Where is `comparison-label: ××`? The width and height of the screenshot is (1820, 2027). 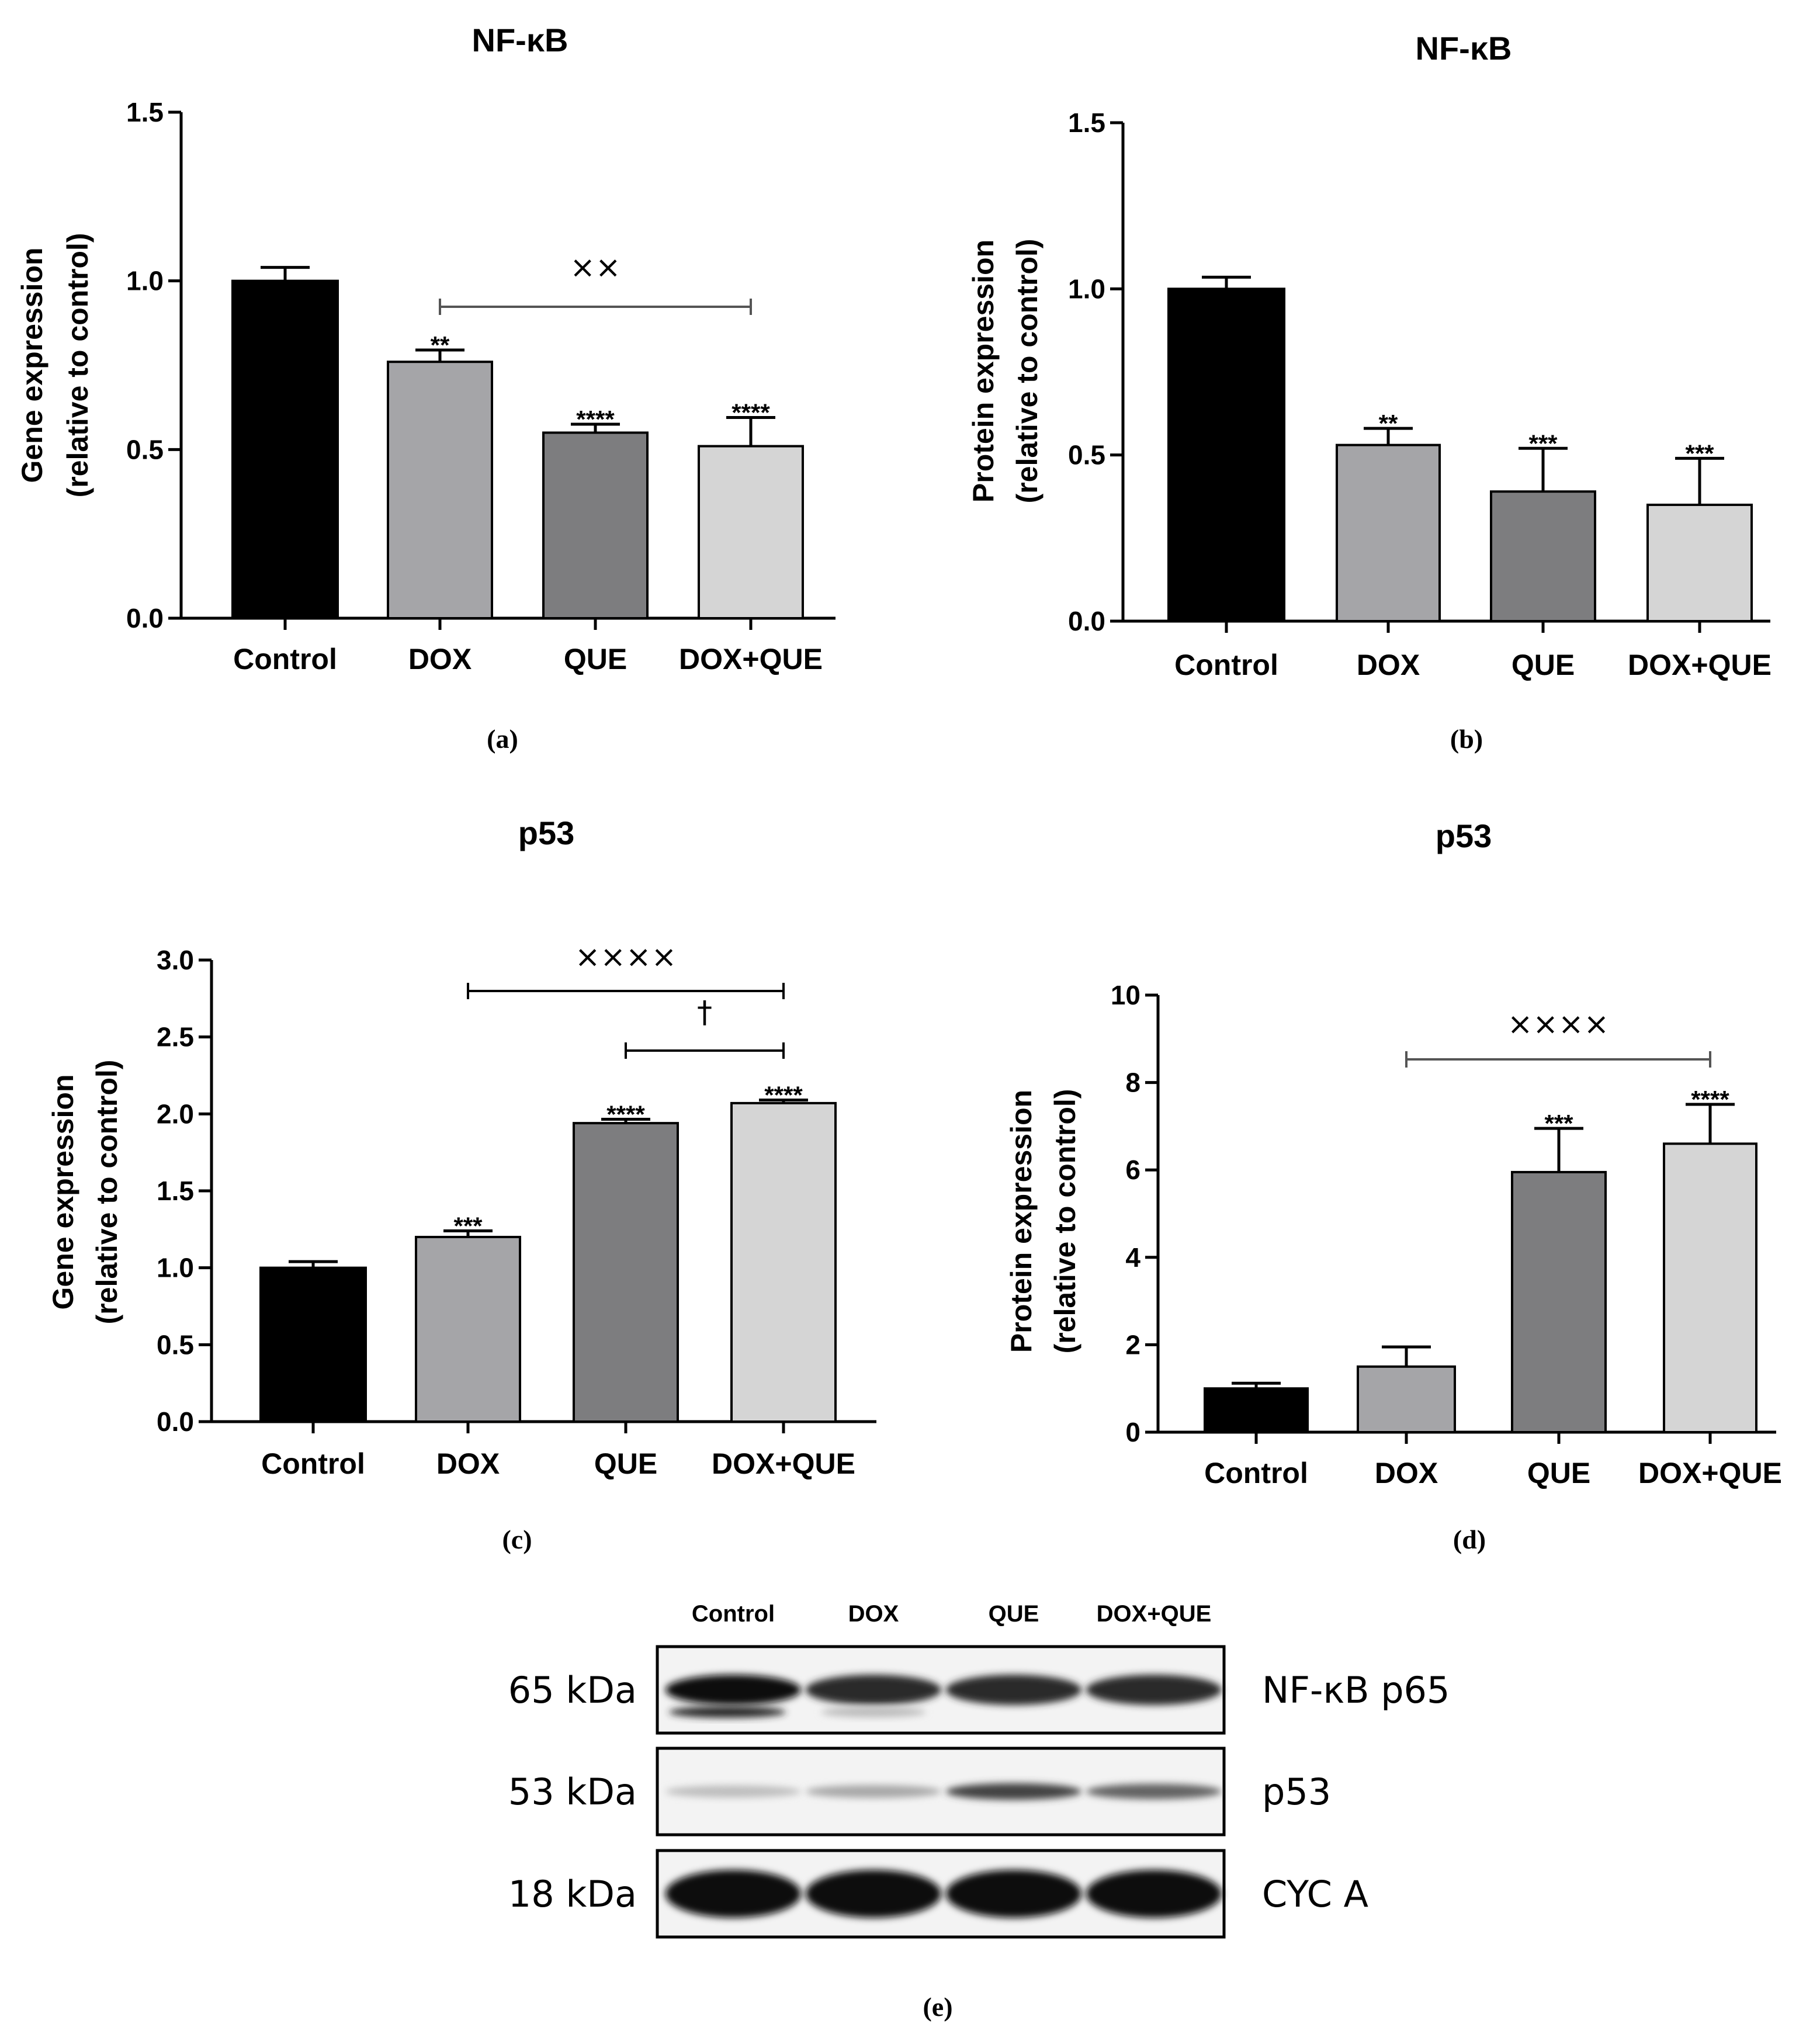
comparison-label: ×× is located at coordinates (595, 267).